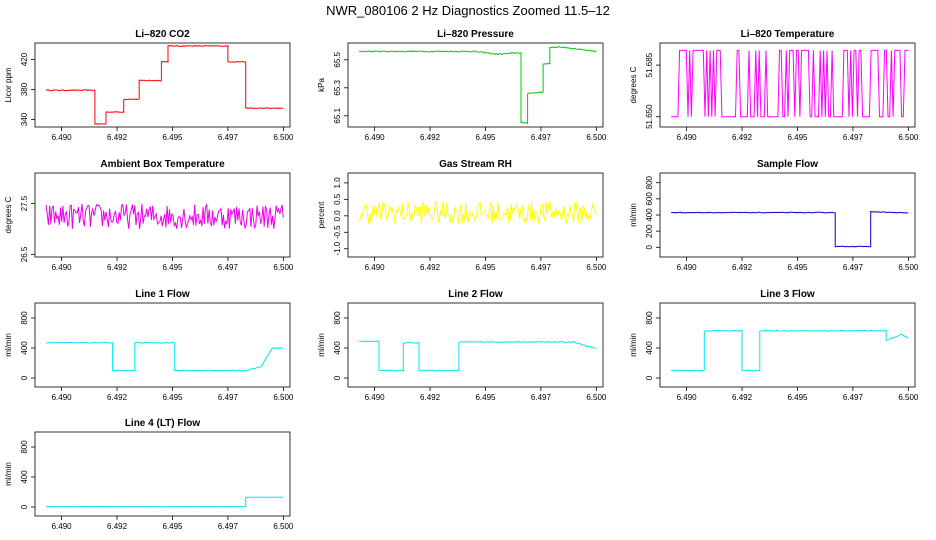 The width and height of the screenshot is (936, 540). Describe the element at coordinates (633, 84) in the screenshot. I see `y-axis-label: degrees C` at that location.